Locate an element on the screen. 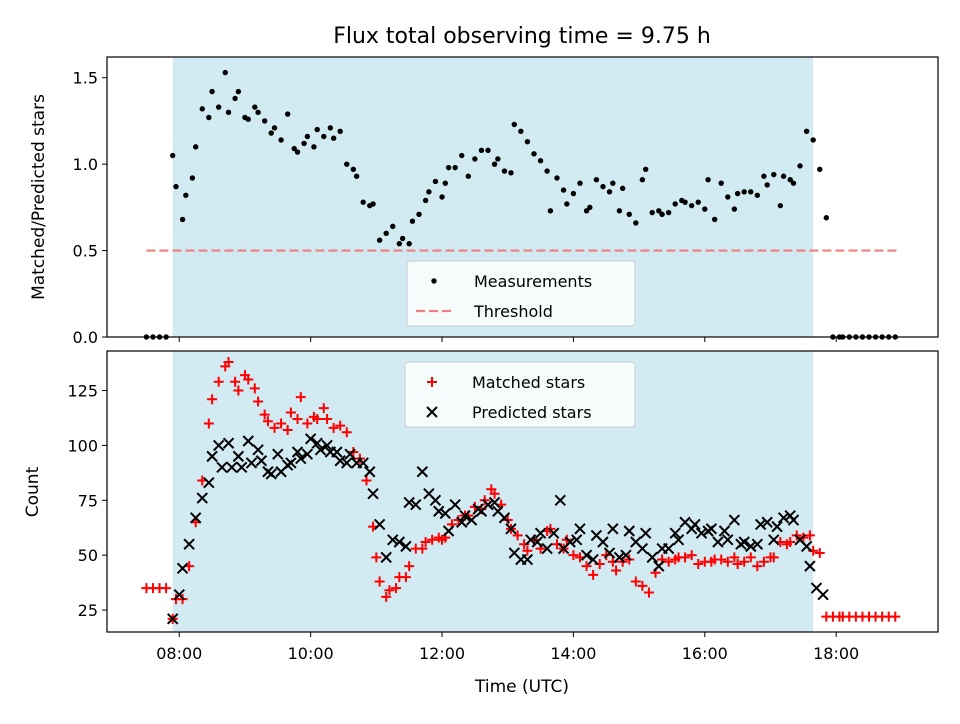 The width and height of the screenshot is (960, 724). legend-box is located at coordinates (520, 394).